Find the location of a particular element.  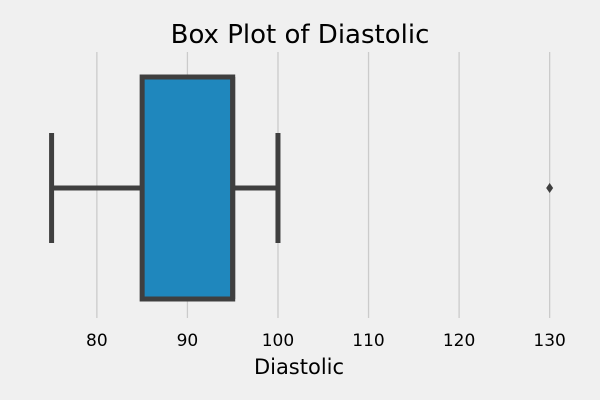

x-tick-label-80: 80 is located at coordinates (97, 341).